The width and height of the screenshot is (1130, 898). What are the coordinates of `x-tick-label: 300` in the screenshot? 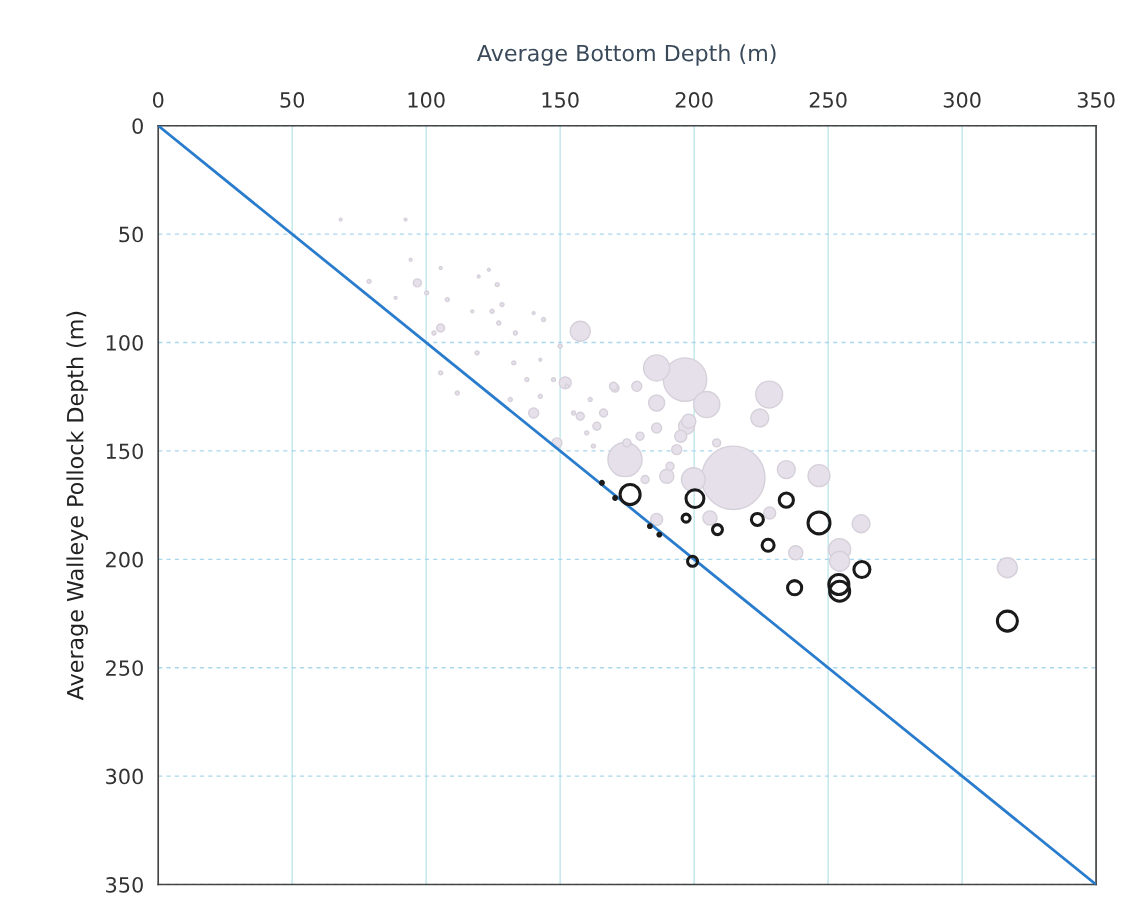 It's located at (962, 100).